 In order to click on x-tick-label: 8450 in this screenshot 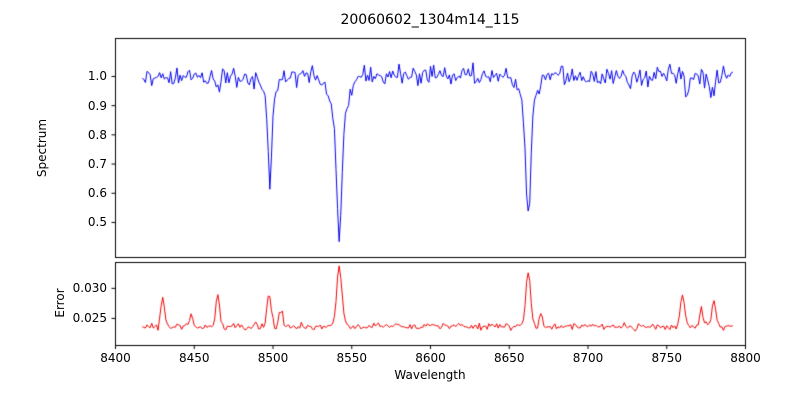, I will do `click(194, 358)`.